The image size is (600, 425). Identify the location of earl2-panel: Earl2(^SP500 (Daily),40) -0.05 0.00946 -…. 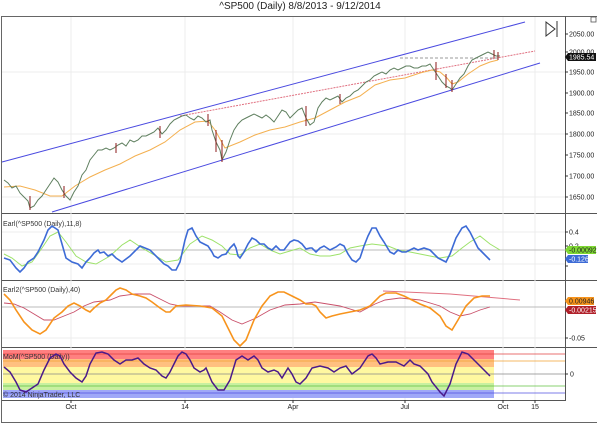
(299, 317).